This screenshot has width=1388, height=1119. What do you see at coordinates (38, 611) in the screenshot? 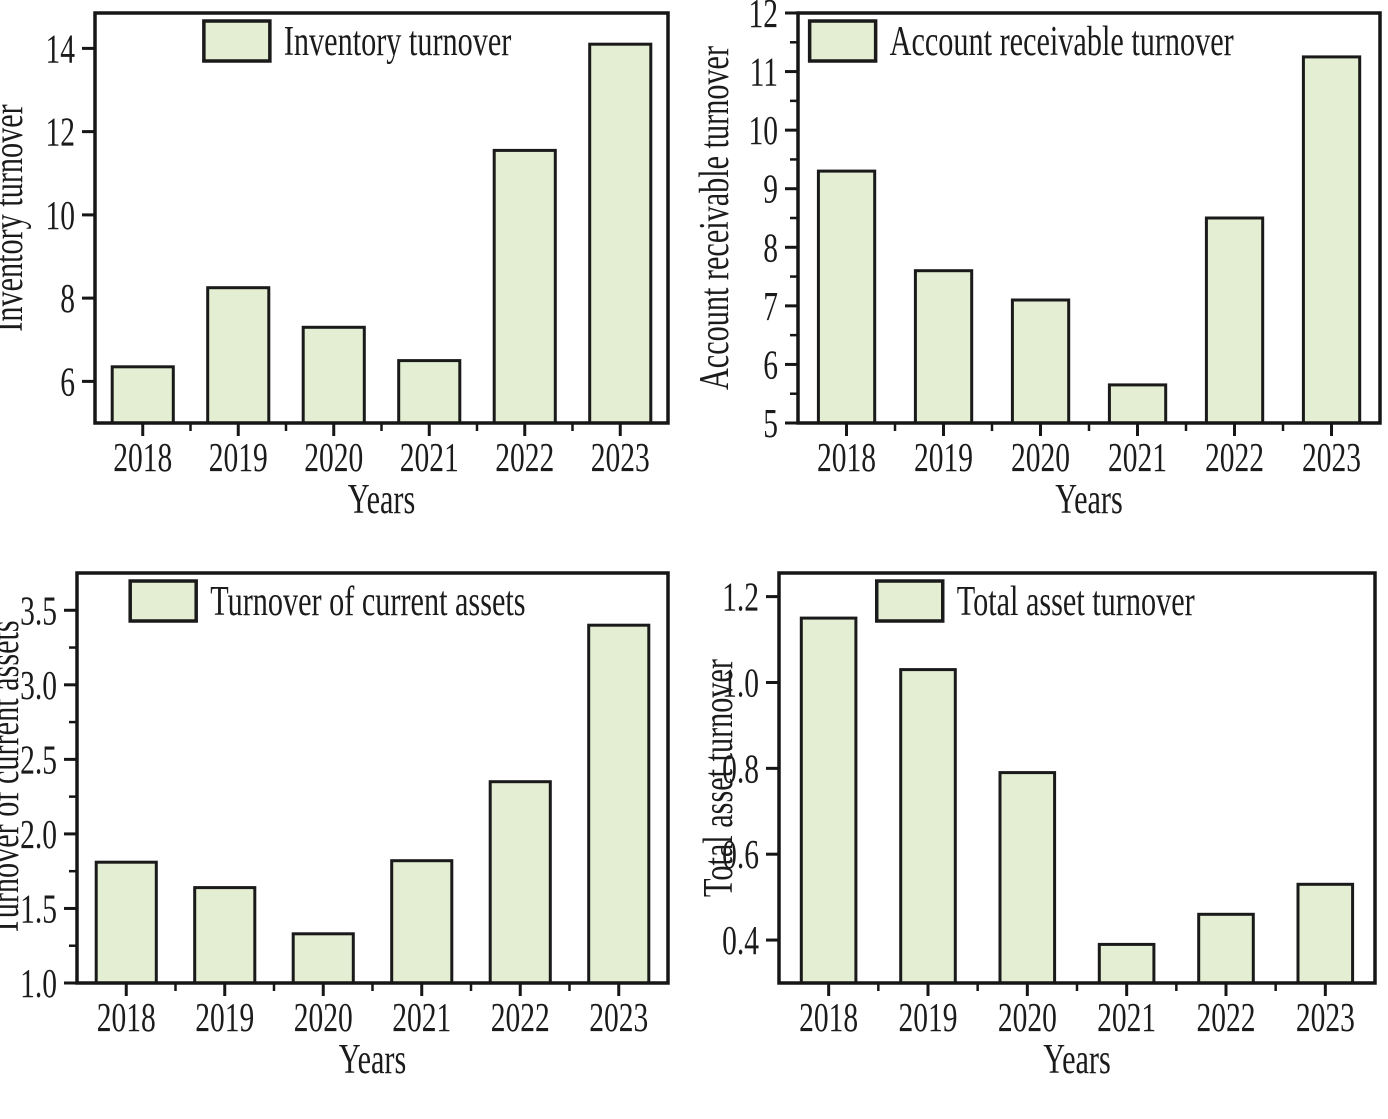
I see `y-tick-label: 3.5` at bounding box center [38, 611].